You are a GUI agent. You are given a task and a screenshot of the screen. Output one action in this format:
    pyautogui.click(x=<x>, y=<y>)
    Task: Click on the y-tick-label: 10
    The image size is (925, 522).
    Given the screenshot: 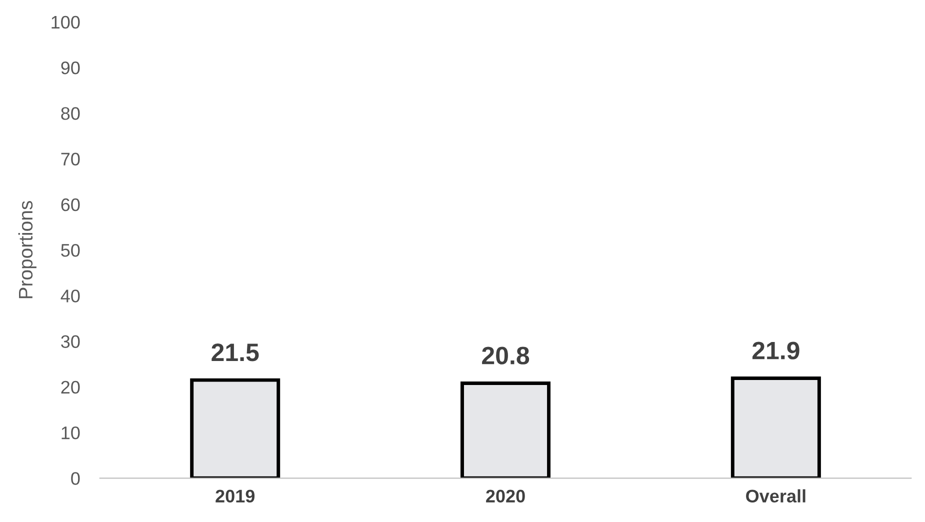 What is the action you would take?
    pyautogui.click(x=71, y=433)
    